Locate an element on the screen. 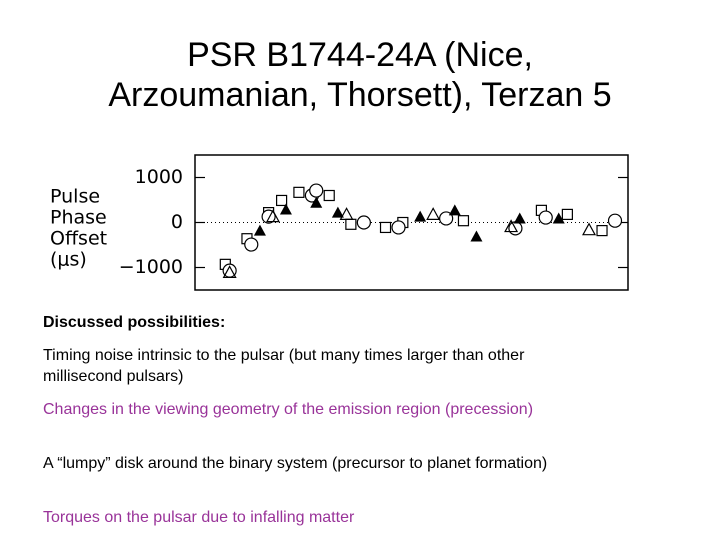  y-axis-label: Phase is located at coordinates (78, 218).